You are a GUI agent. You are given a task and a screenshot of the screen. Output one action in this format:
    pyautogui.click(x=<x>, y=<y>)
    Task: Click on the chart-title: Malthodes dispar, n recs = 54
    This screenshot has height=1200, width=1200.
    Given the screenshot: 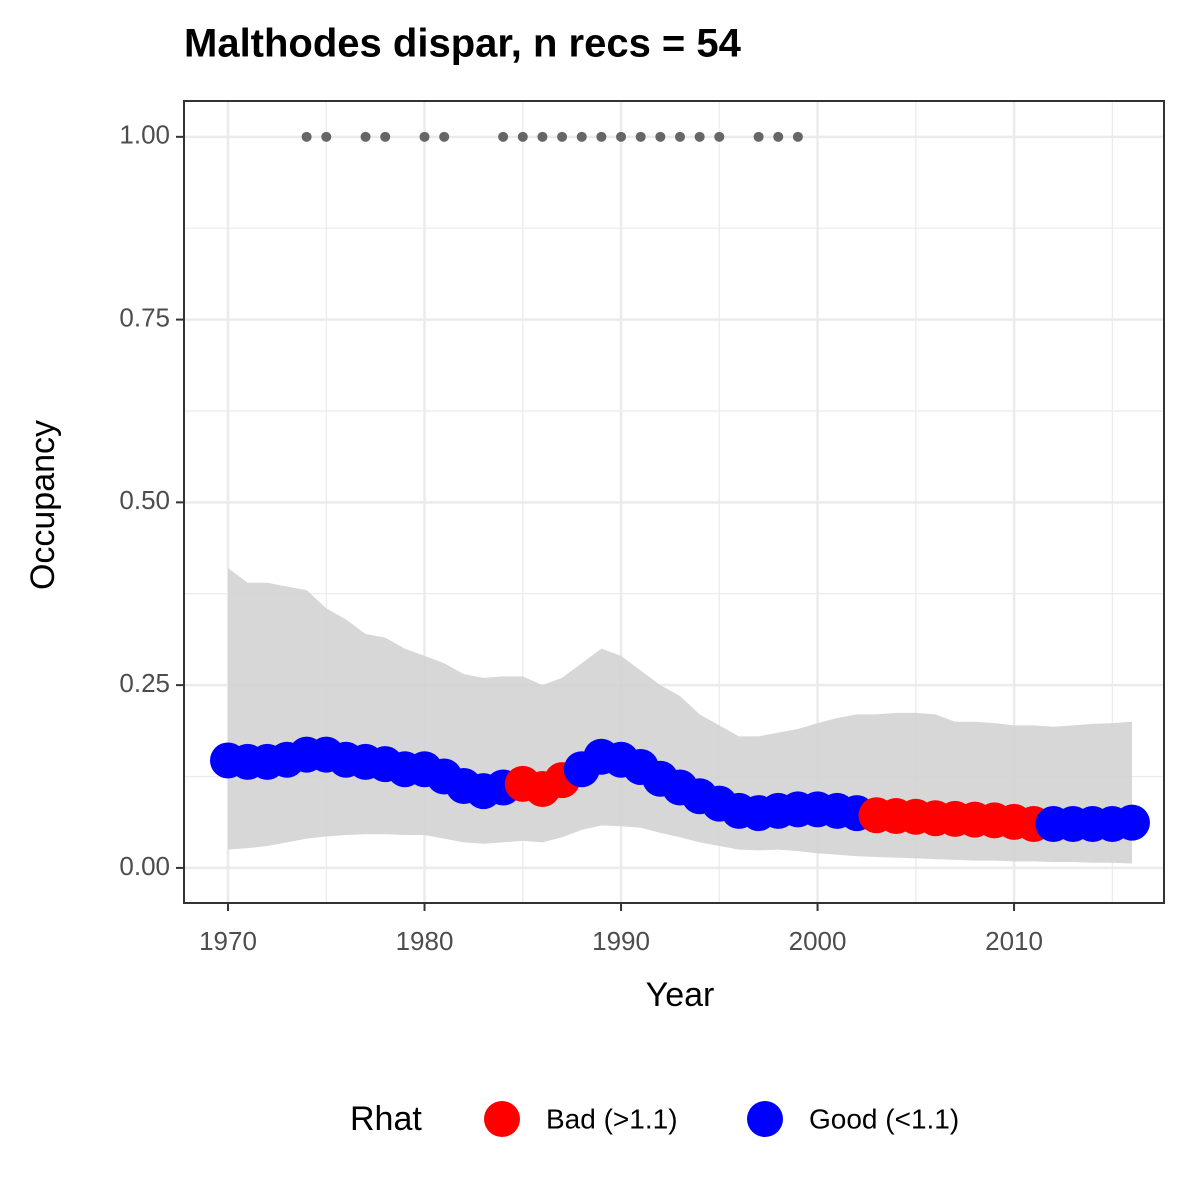 What is the action you would take?
    pyautogui.click(x=463, y=44)
    